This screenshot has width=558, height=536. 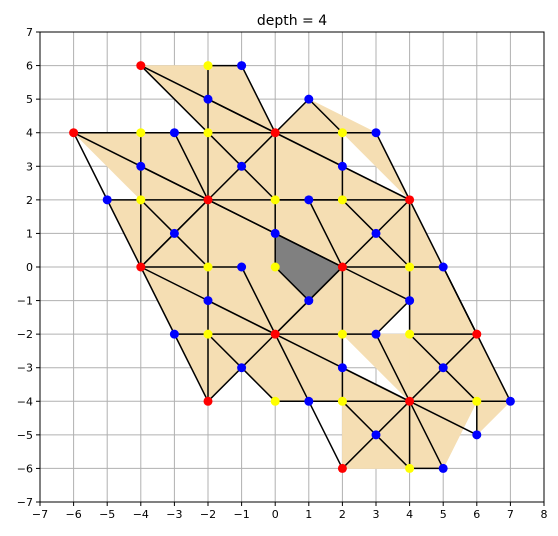 What do you see at coordinates (342, 514) in the screenshot?
I see `x-tick-label: 2` at bounding box center [342, 514].